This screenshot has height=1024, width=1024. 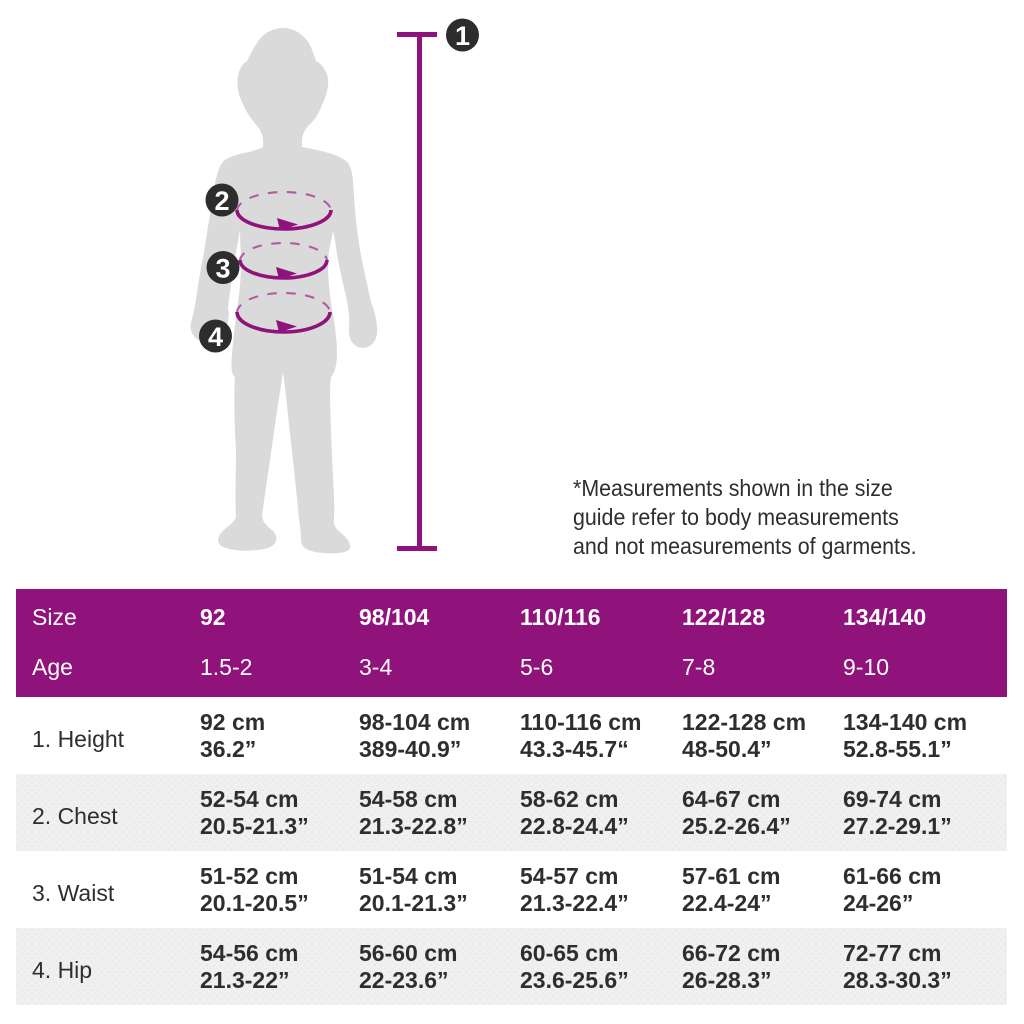 What do you see at coordinates (462, 36) in the screenshot?
I see `svg-text: 1` at bounding box center [462, 36].